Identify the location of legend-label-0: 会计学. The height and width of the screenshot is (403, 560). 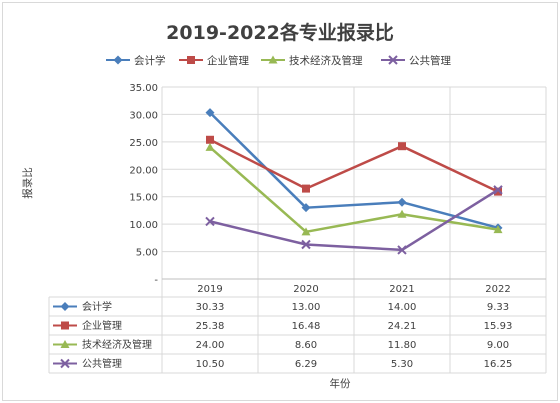
(150, 60).